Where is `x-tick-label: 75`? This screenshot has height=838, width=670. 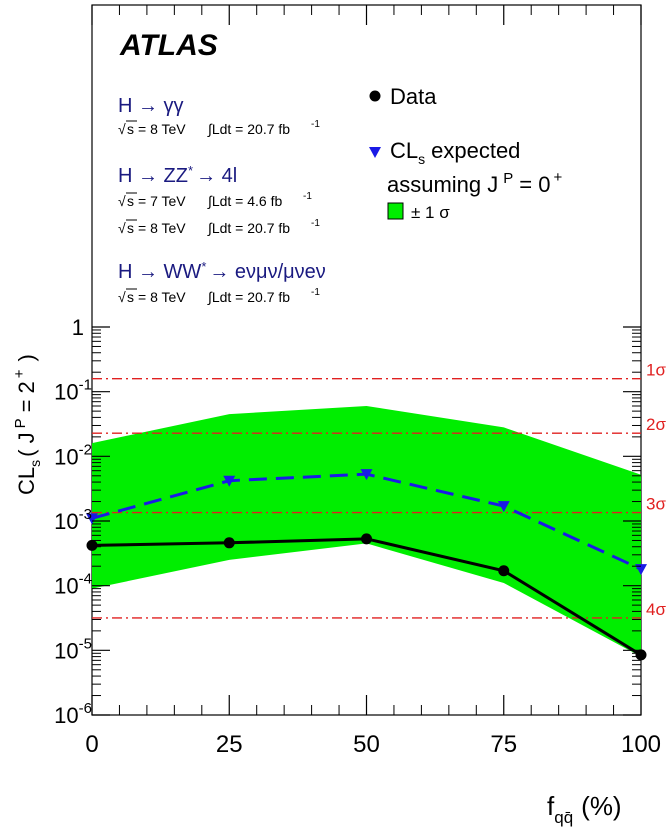 x-tick-label: 75 is located at coordinates (503, 744).